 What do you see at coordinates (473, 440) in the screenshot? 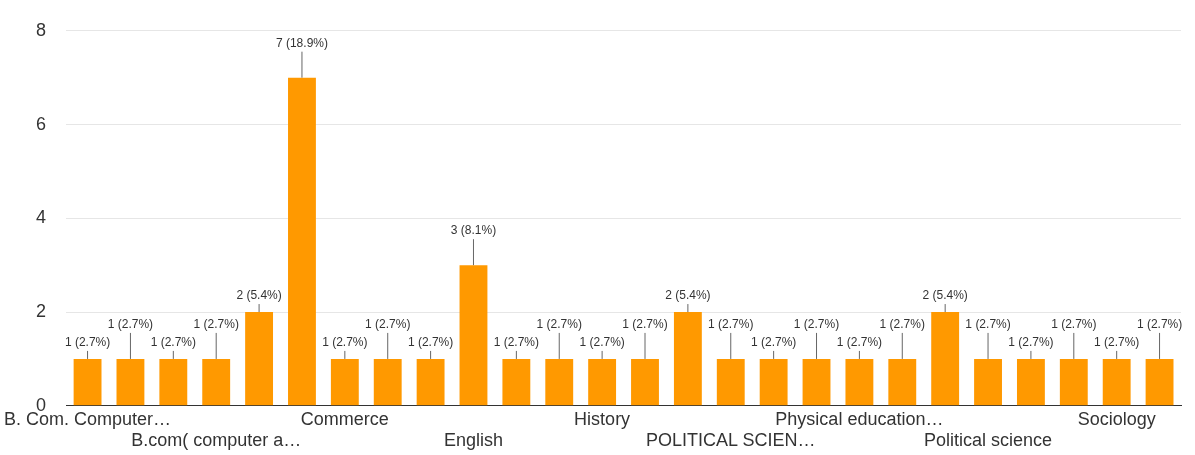
I see `x-tick-label: English` at bounding box center [473, 440].